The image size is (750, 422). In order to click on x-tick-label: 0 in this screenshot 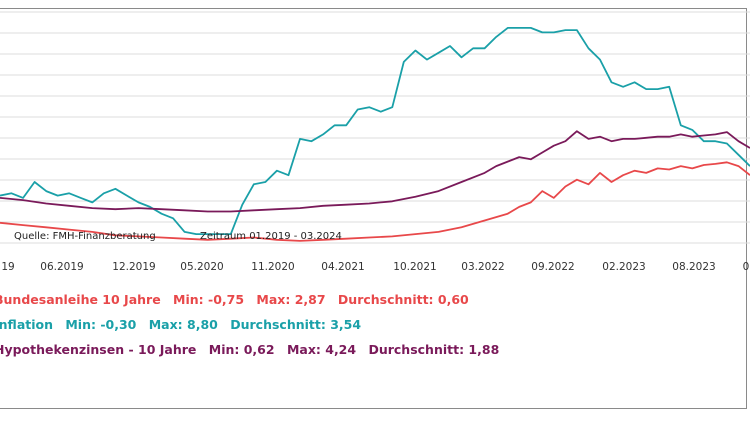, I will do `click(746, 267)`.